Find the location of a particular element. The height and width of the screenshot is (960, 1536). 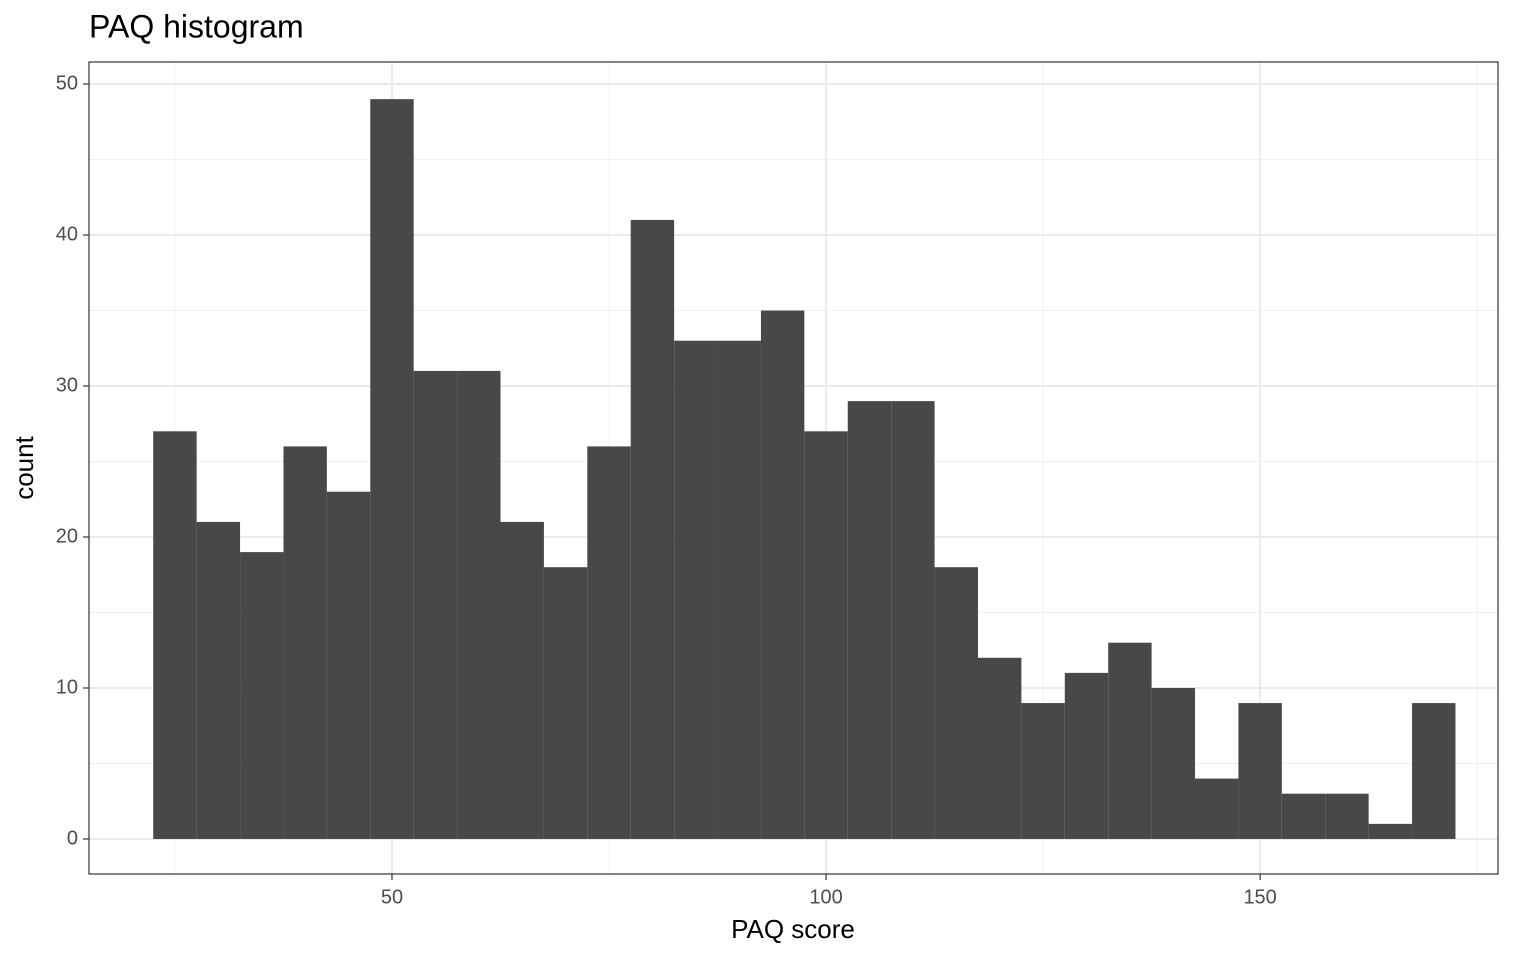

x-tick-label: 150 is located at coordinates (1259, 897).